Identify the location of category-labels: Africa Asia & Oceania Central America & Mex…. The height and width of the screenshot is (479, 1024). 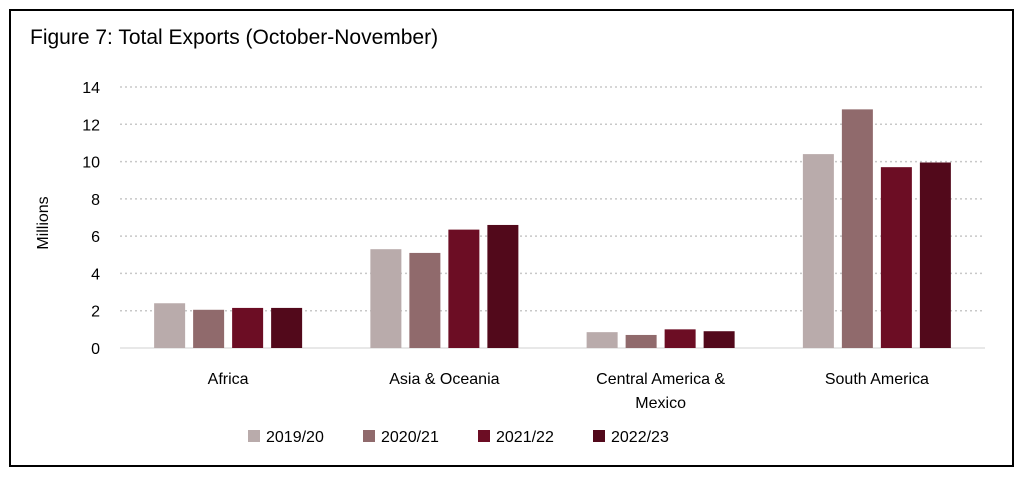
(568, 391).